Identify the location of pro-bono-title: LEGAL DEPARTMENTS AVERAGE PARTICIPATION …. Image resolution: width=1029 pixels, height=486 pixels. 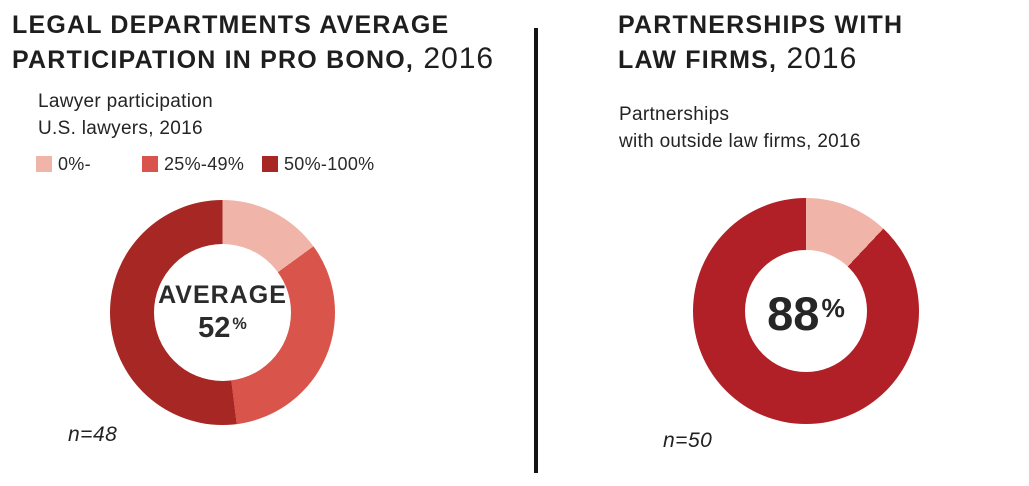
(253, 42).